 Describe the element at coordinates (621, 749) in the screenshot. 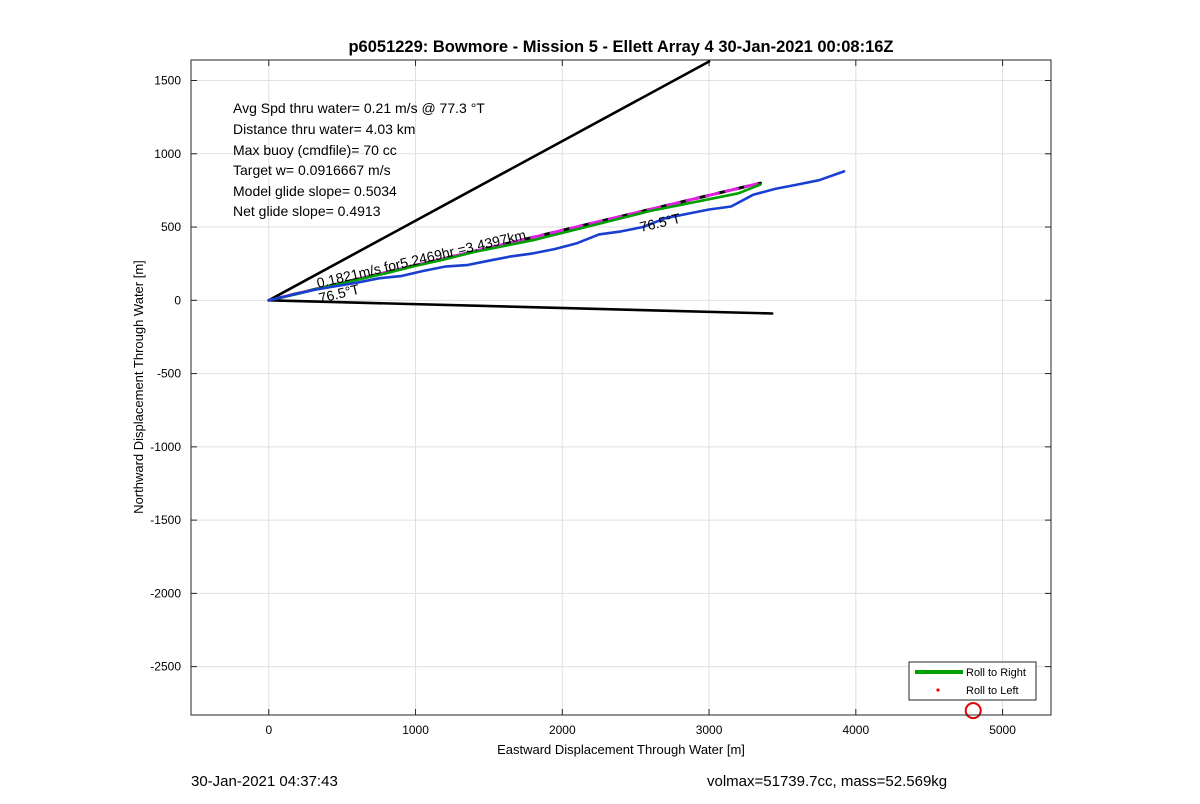

I see `x-axis-label: Eastward Displacement Through Water [m]` at that location.